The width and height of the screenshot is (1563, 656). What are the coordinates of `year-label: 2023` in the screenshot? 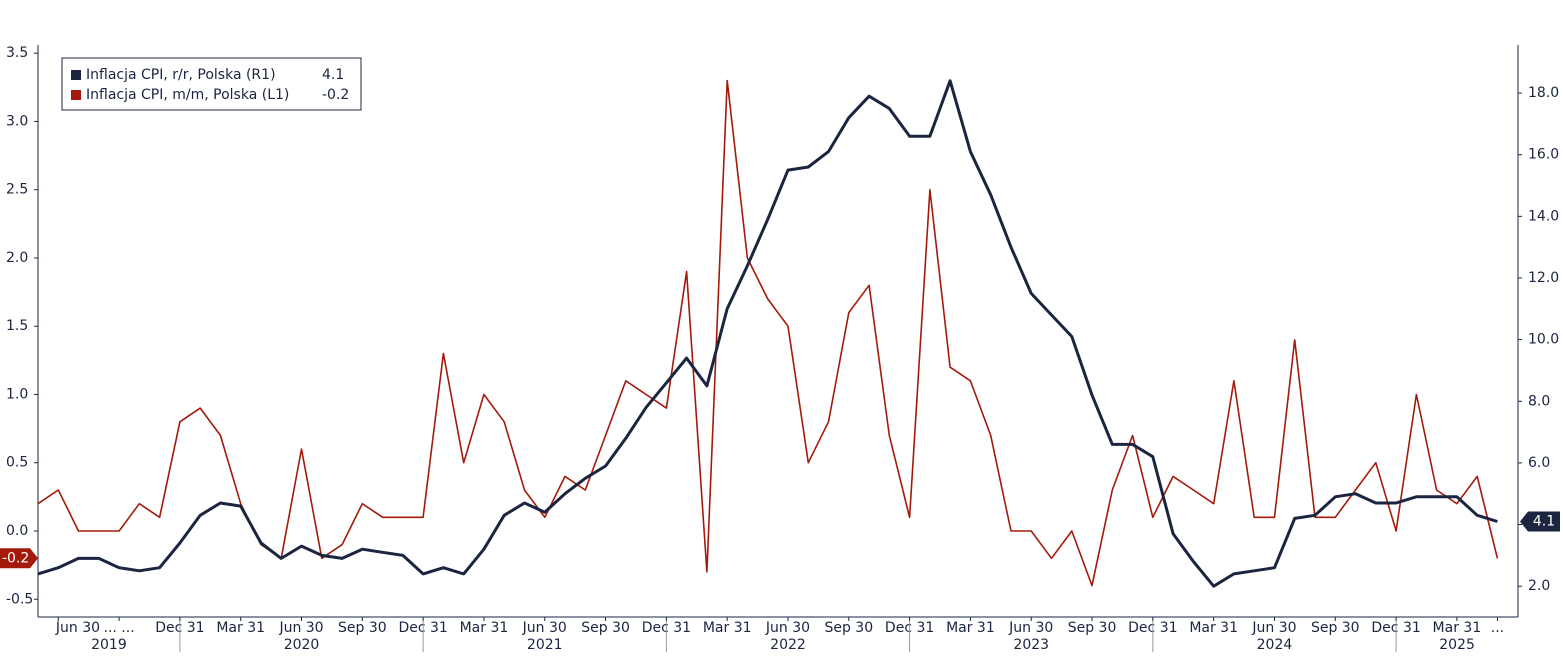 It's located at (1031, 644).